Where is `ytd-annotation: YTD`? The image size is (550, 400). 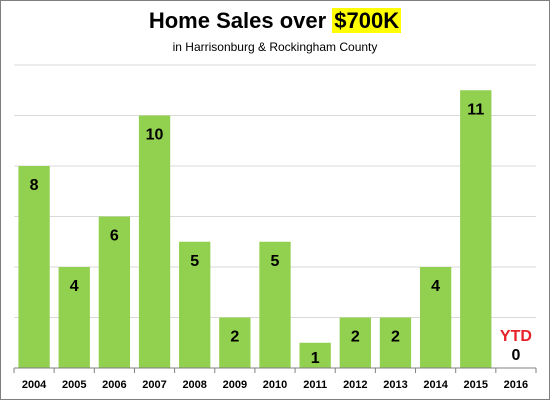 ytd-annotation: YTD is located at coordinates (516, 336).